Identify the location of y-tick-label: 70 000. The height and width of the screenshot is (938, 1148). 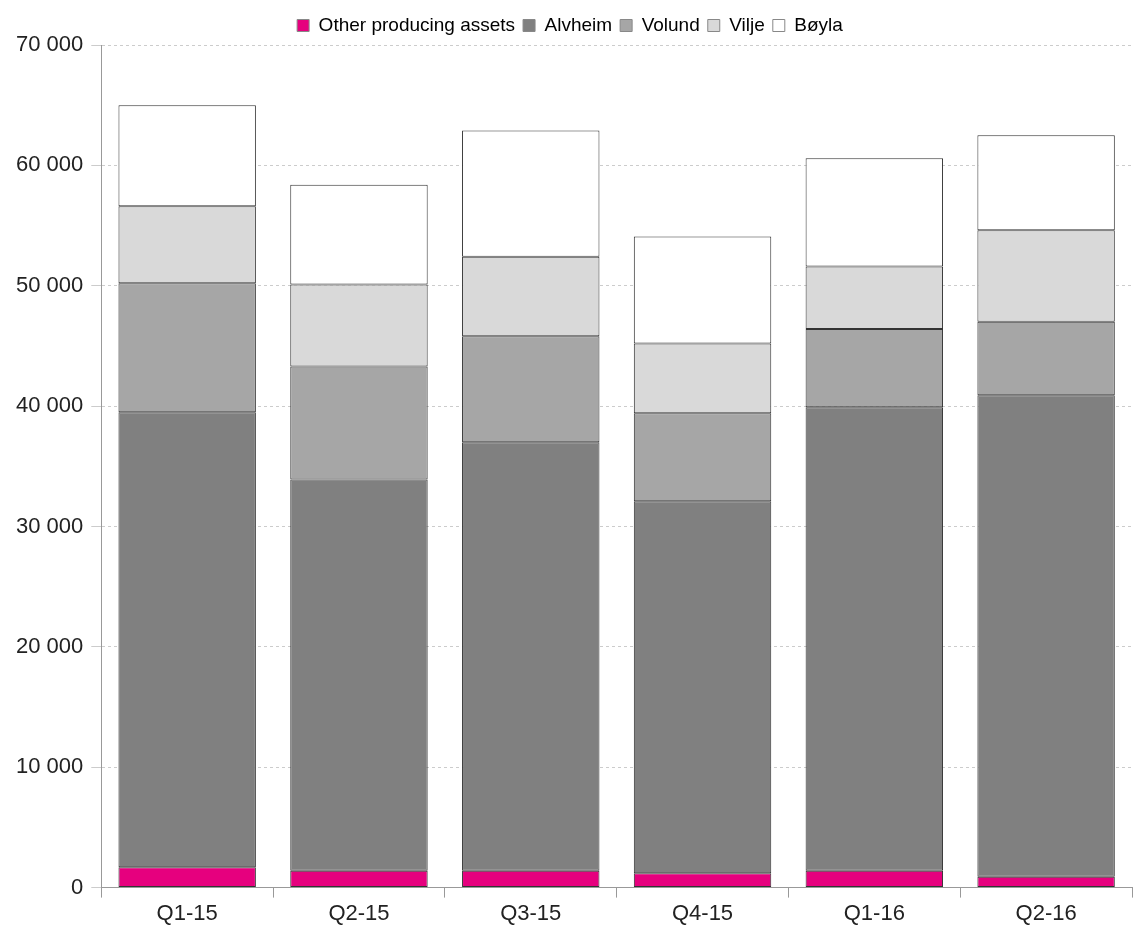
(49, 44).